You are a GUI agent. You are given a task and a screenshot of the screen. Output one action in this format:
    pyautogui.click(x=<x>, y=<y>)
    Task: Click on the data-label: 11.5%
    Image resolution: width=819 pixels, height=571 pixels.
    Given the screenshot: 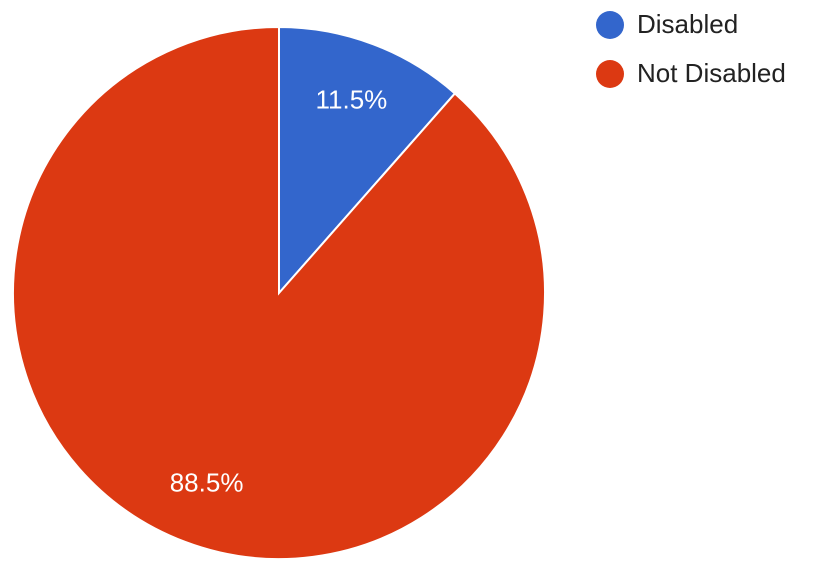 What is the action you would take?
    pyautogui.click(x=352, y=99)
    